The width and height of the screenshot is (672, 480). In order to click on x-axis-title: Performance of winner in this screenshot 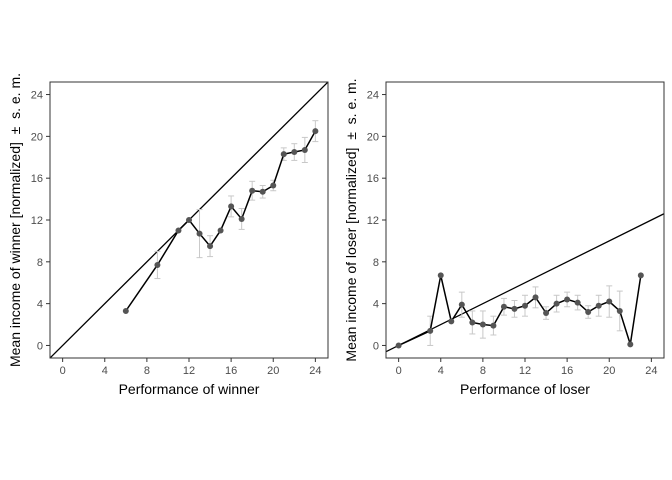, I will do `click(189, 389)`.